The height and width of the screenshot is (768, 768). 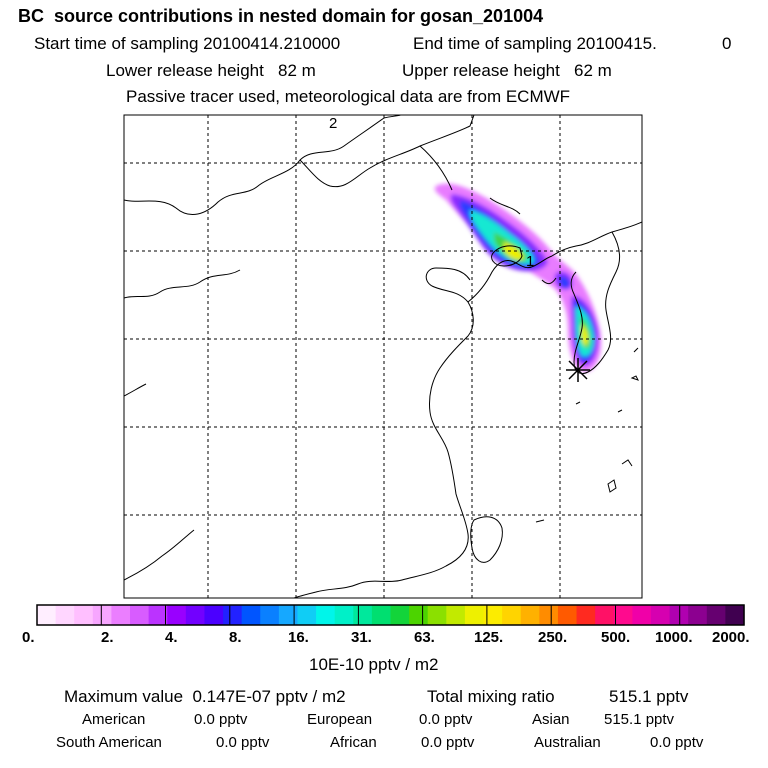 I want to click on plume-yellow, so click(x=546, y=294).